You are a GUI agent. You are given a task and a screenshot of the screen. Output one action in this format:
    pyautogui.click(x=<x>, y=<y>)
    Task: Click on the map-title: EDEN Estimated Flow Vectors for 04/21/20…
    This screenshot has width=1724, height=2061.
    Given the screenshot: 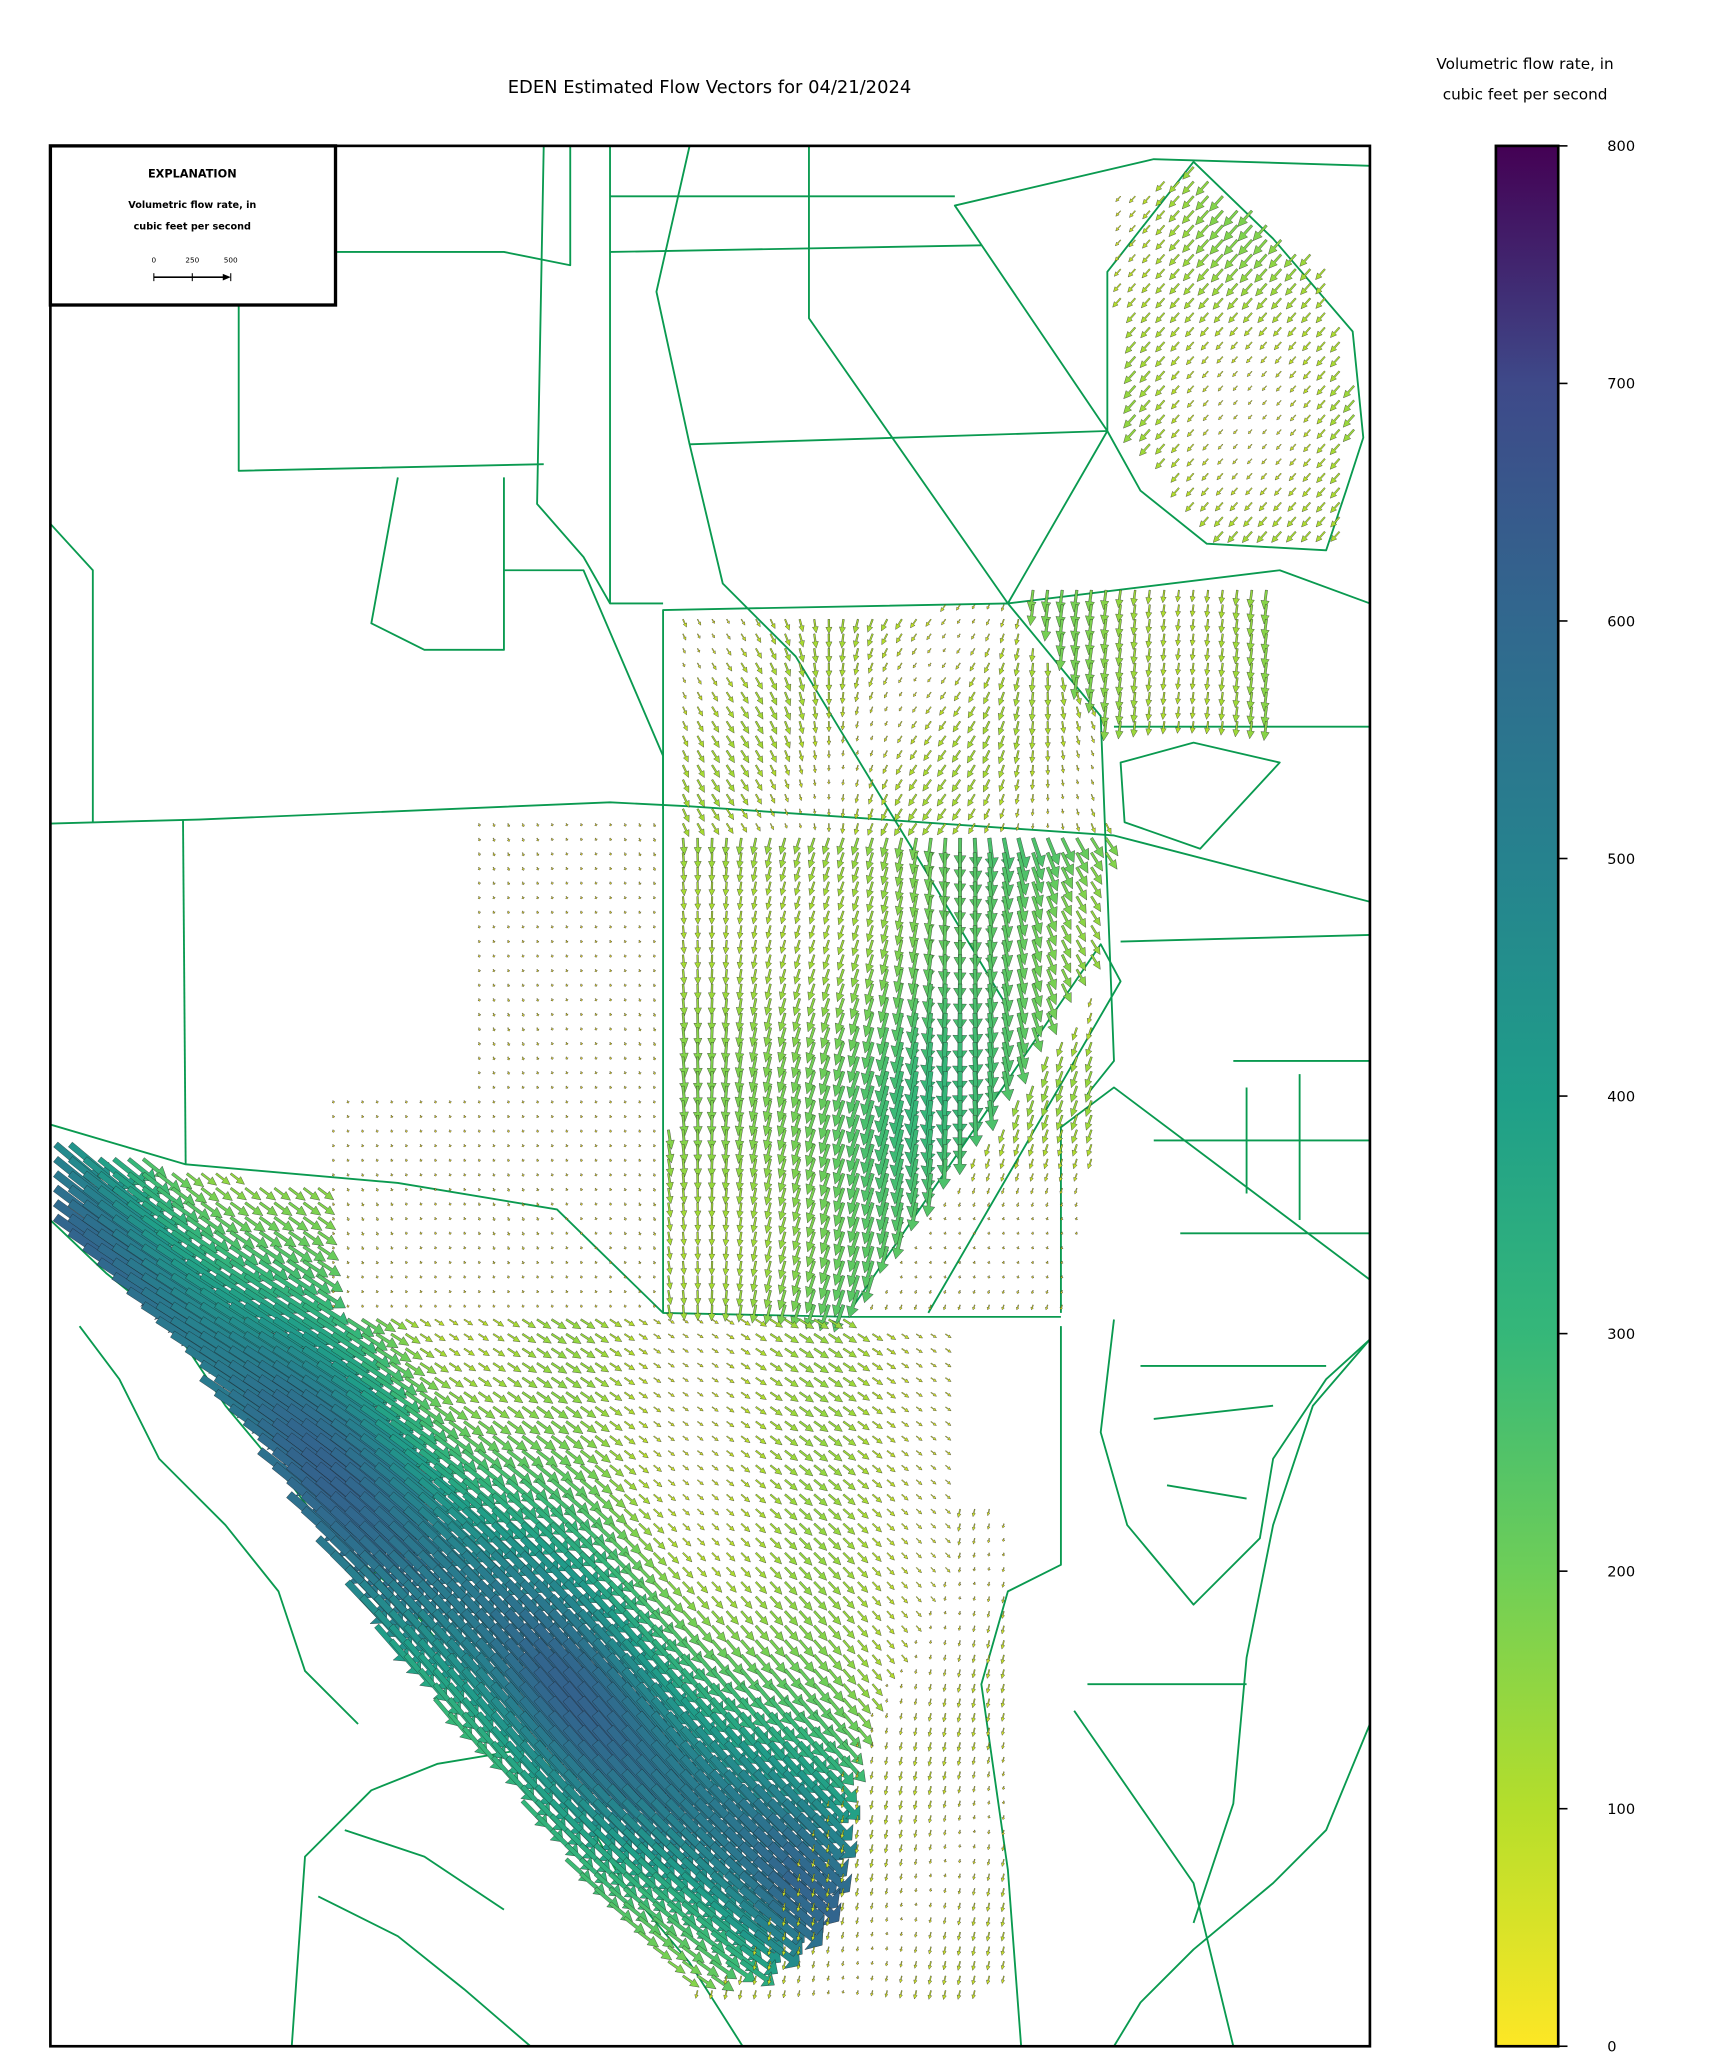 What is the action you would take?
    pyautogui.click(x=709, y=87)
    